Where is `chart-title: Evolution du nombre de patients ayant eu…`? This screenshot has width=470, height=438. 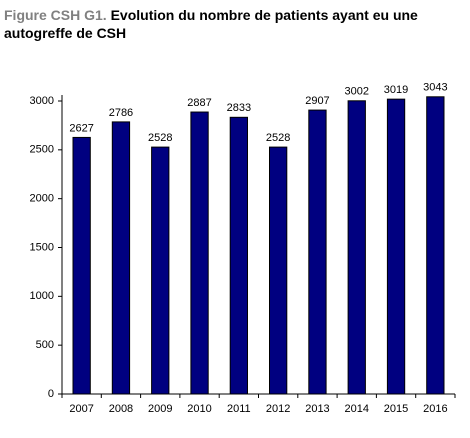
chart-title: Evolution du nombre de patients ayant eu… is located at coordinates (211, 24).